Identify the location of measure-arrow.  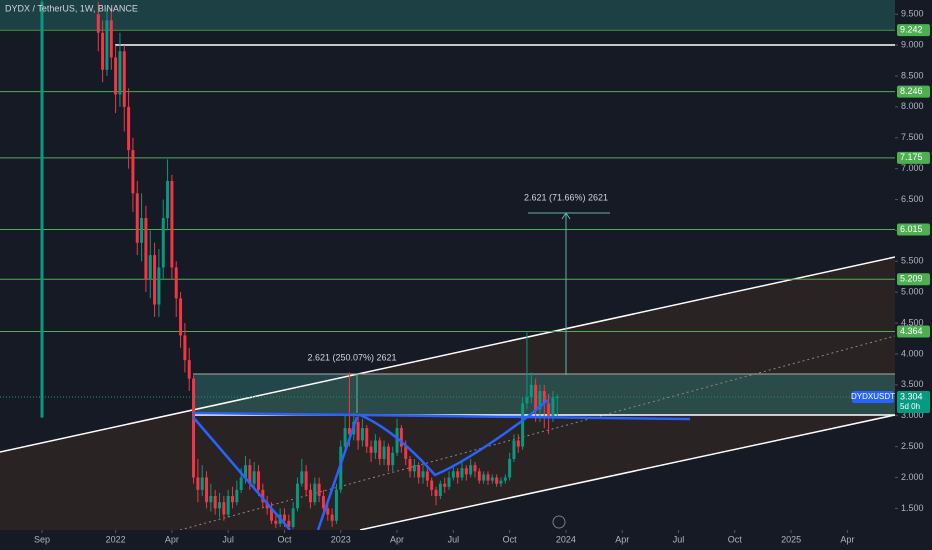
(566, 216).